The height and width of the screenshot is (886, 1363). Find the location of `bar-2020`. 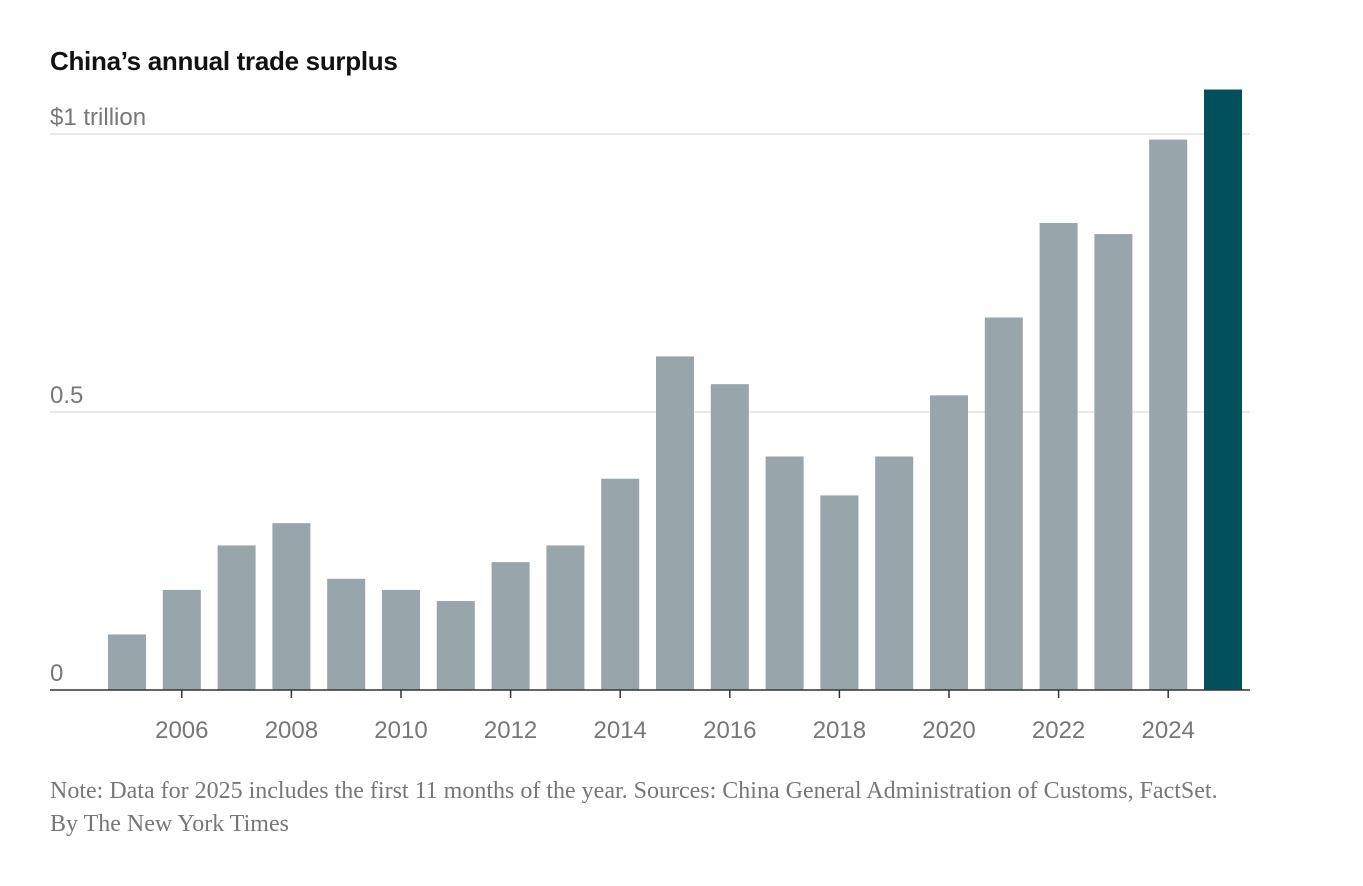

bar-2020 is located at coordinates (949, 542).